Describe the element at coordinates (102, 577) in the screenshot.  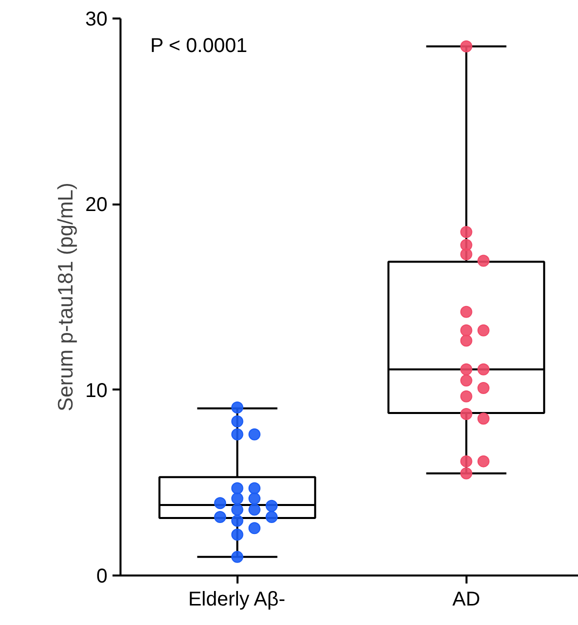
I see `y-tick-label: 0` at that location.